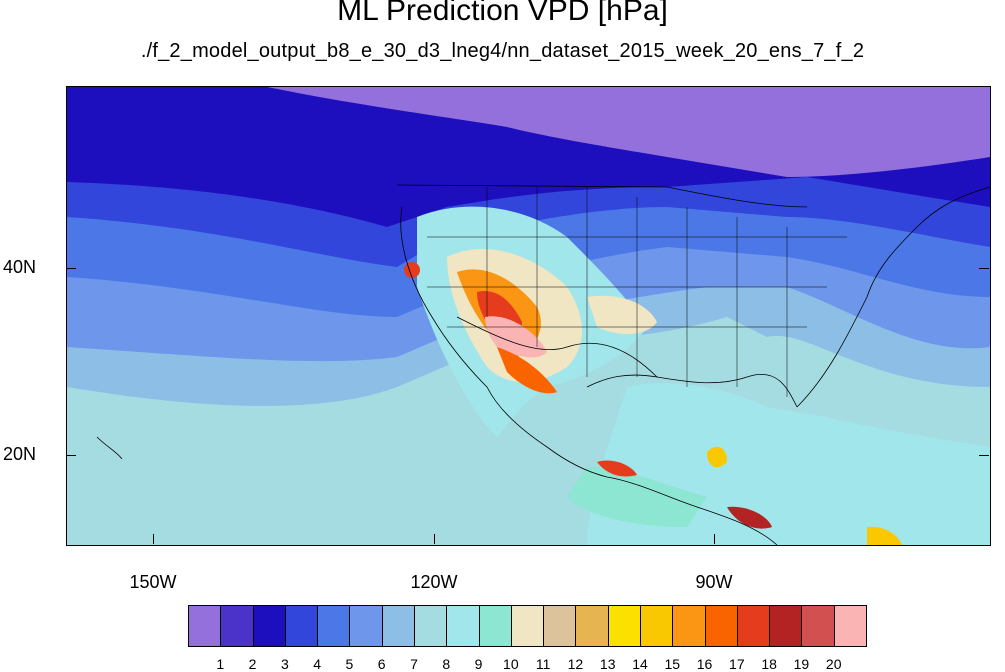 The height and width of the screenshot is (672, 1005). I want to click on caribbean-hotspot, so click(717, 457).